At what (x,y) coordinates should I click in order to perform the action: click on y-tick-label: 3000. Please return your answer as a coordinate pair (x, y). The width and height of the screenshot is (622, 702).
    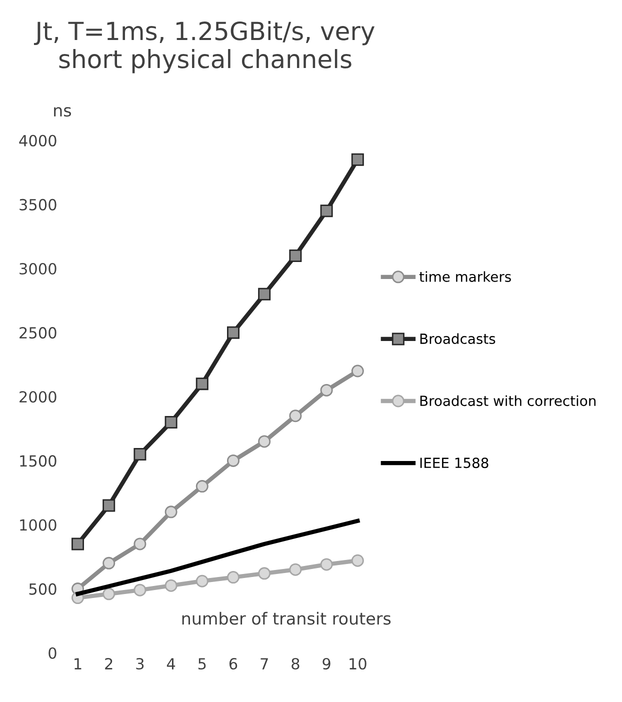
    Looking at the image, I should click on (38, 268).